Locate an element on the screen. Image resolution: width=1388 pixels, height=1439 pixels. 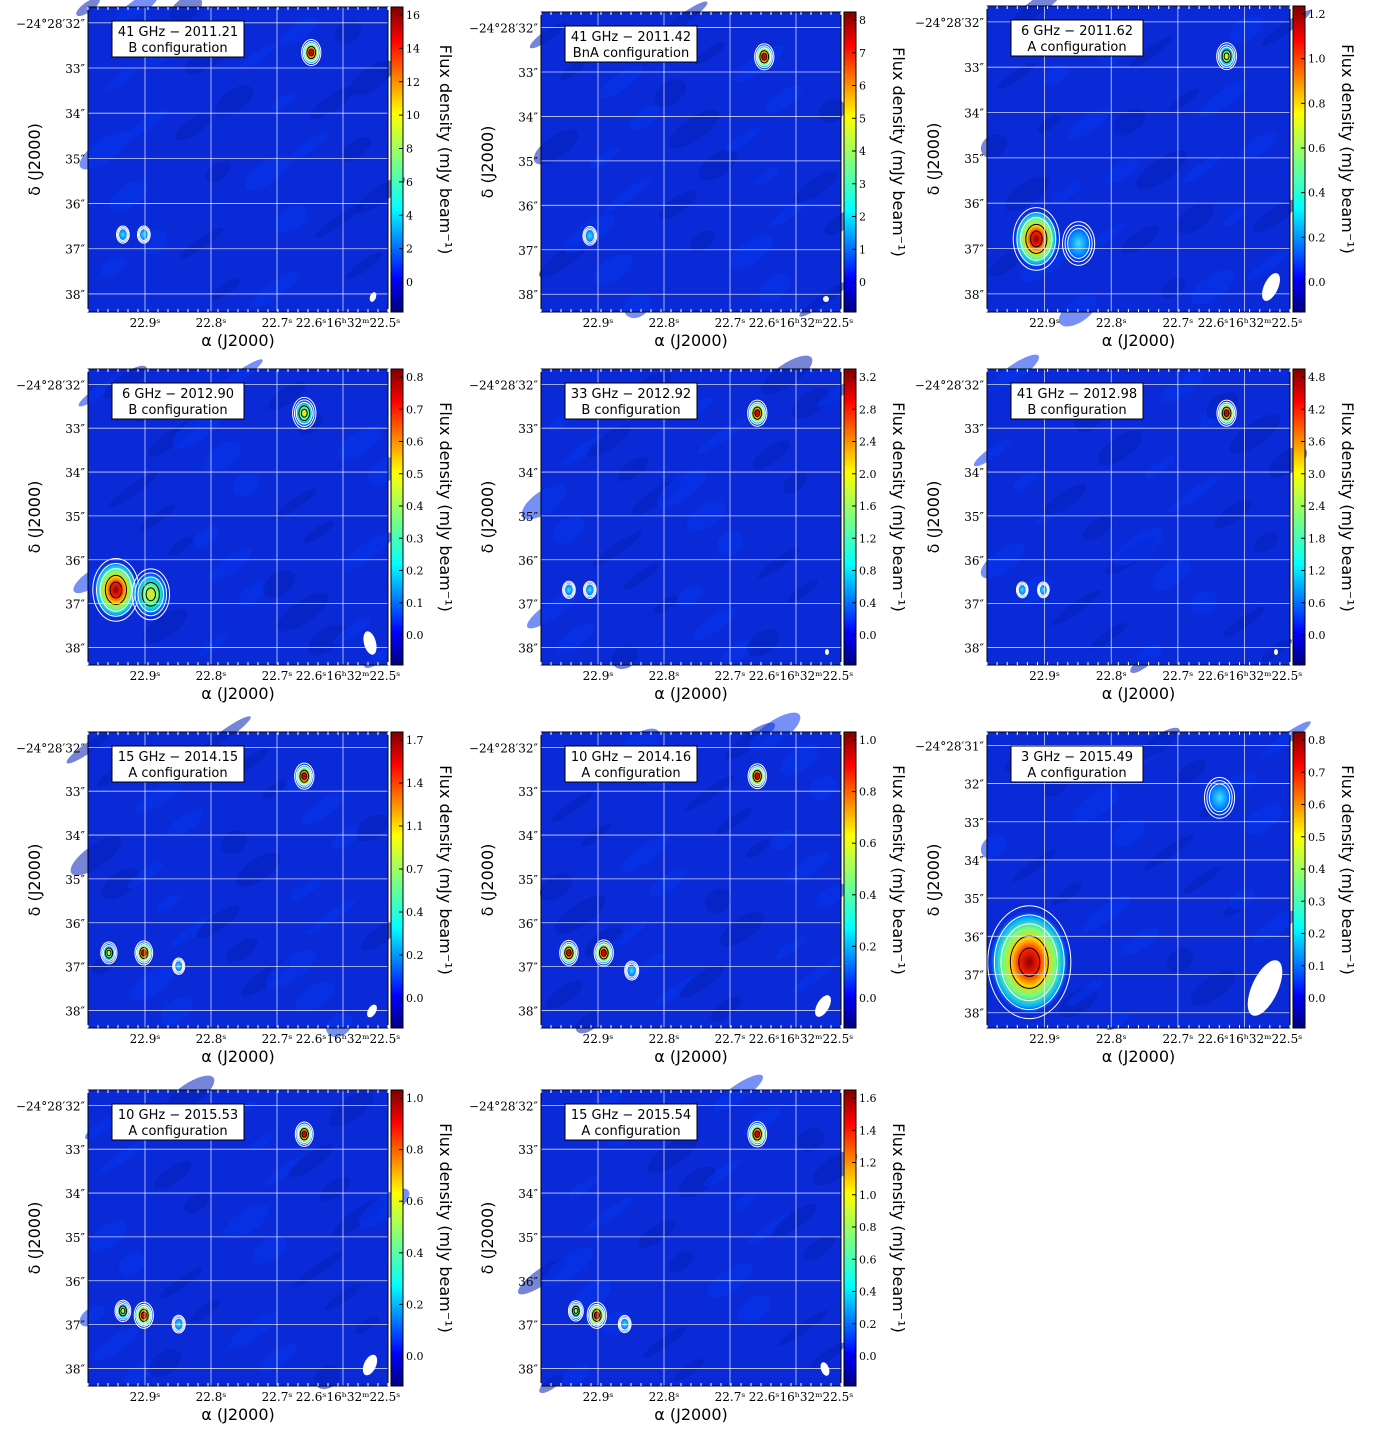
colorbar-tick-label: 0.1 is located at coordinates (1317, 966).